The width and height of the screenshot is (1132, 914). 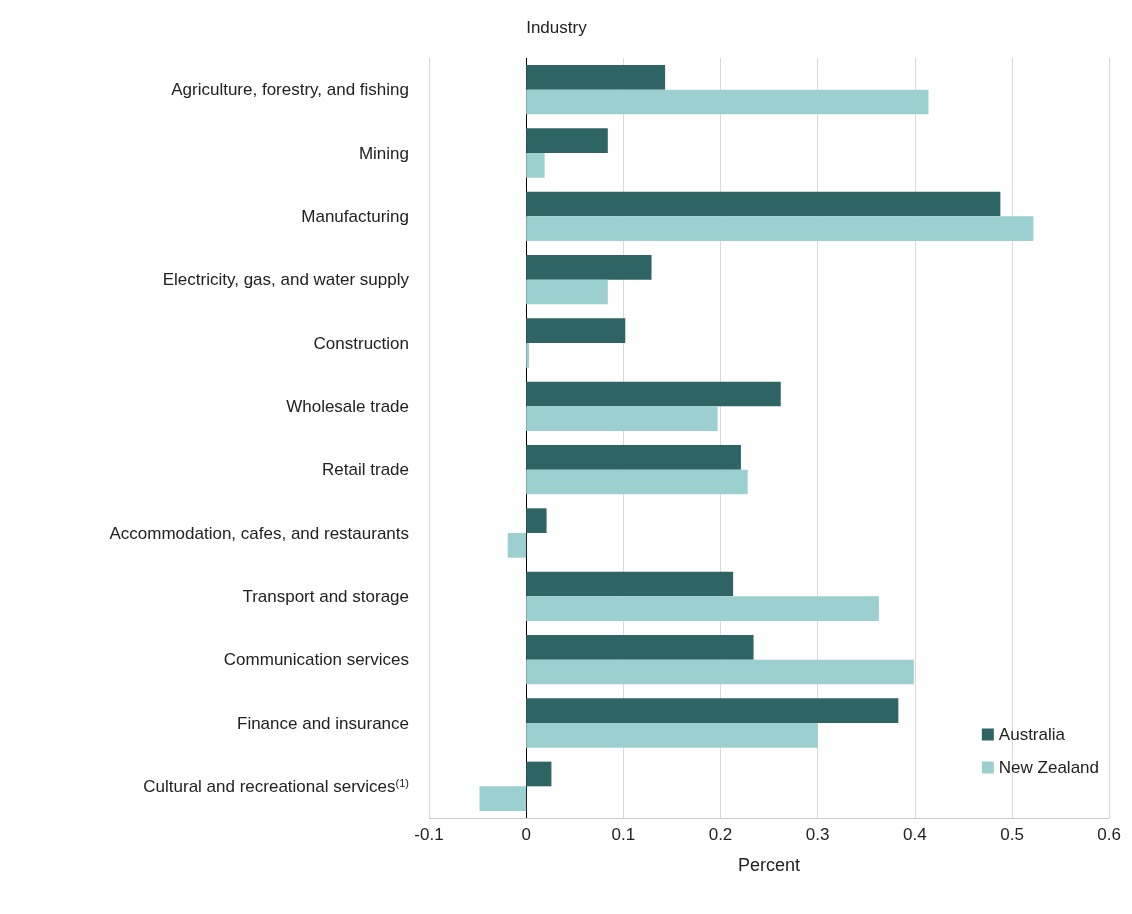 I want to click on x-tick-label: 0.1, so click(x=623, y=834).